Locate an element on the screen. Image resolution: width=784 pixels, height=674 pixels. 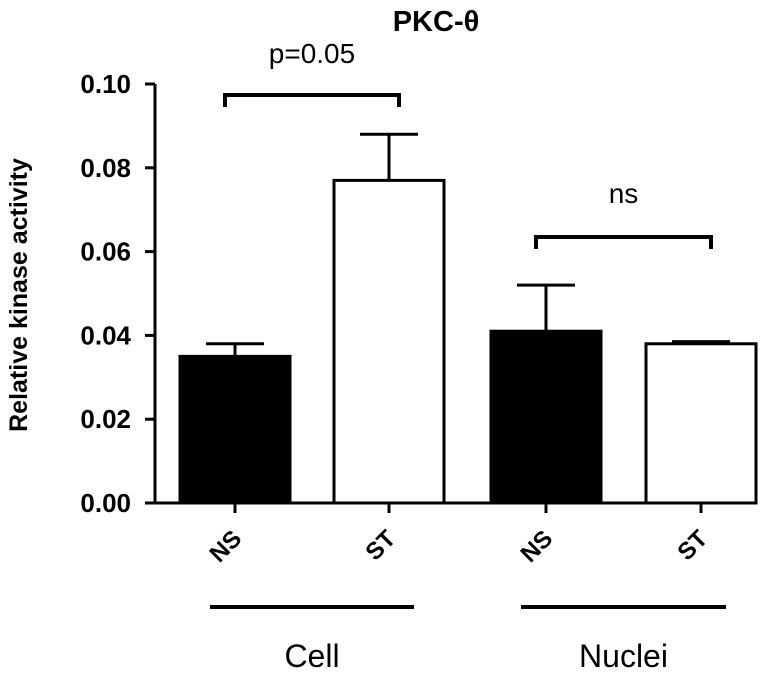
y-tick-label: 0.02 is located at coordinates (105, 419).